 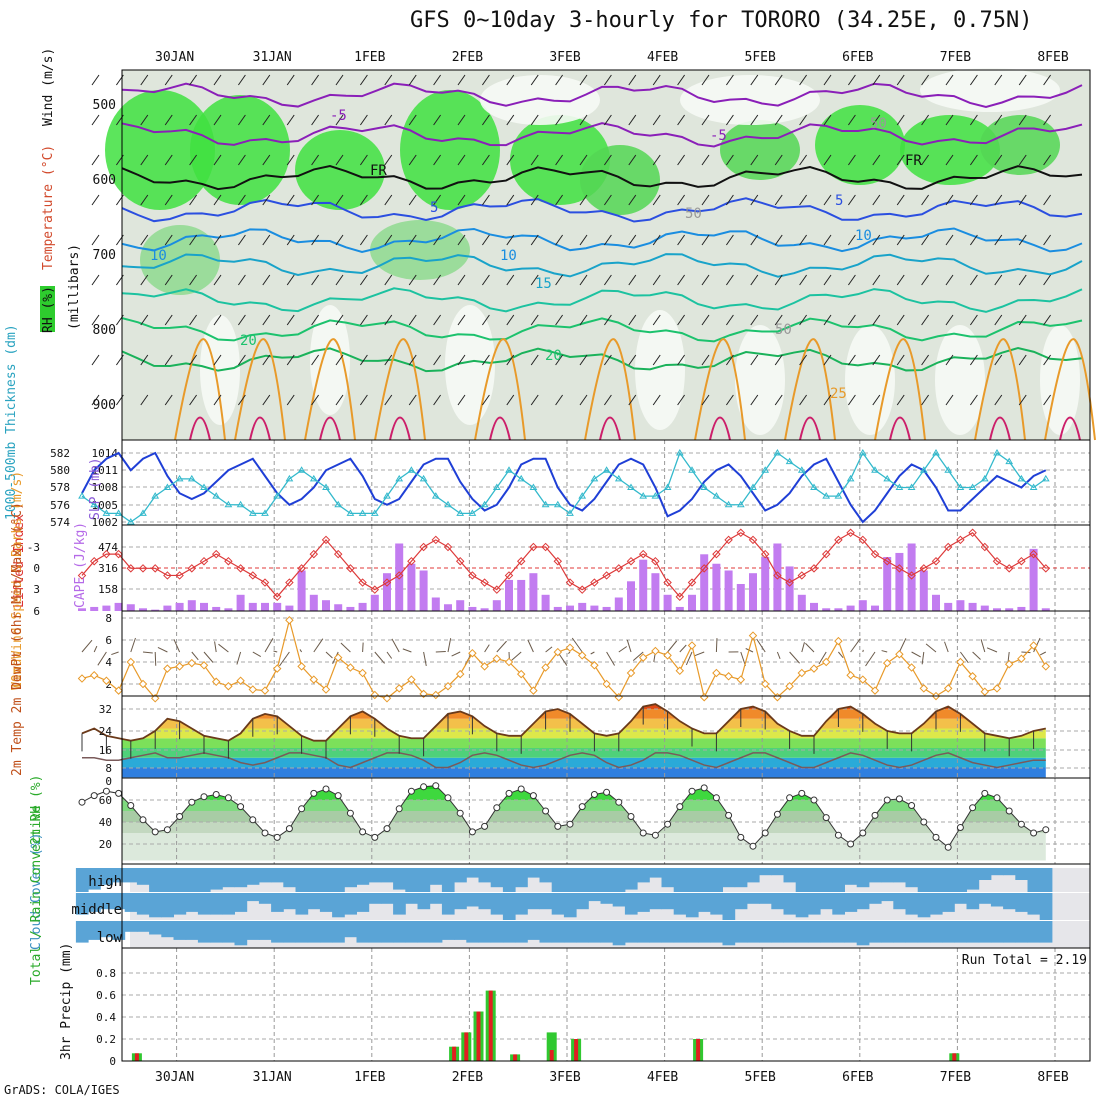 What do you see at coordinates (272, 57) in the screenshot?
I see `time-label-top: 31JAN` at bounding box center [272, 57].